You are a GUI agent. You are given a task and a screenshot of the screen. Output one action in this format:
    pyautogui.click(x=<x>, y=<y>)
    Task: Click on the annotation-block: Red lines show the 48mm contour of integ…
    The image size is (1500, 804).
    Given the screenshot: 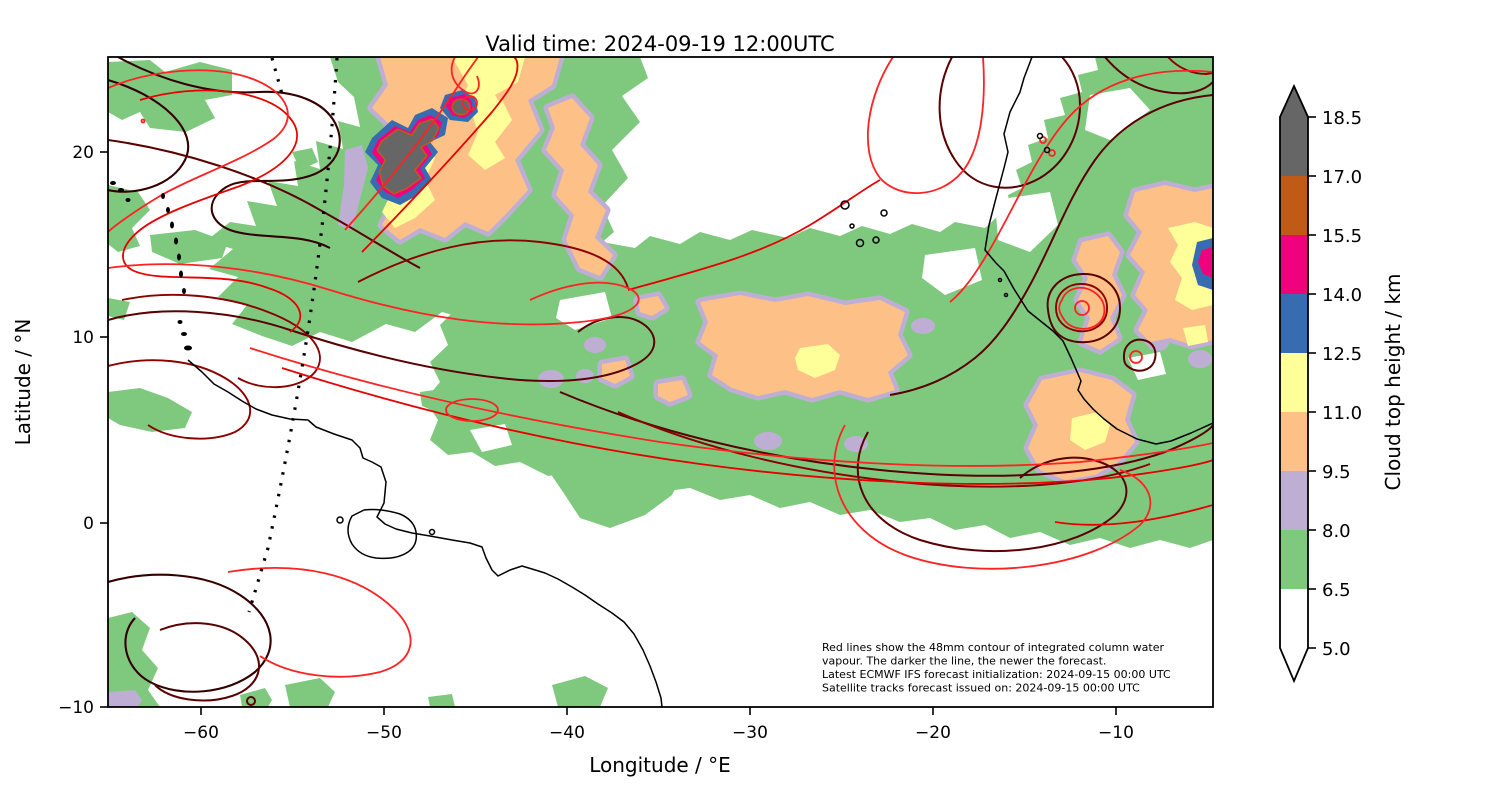 What is the action you would take?
    pyautogui.click(x=996, y=668)
    